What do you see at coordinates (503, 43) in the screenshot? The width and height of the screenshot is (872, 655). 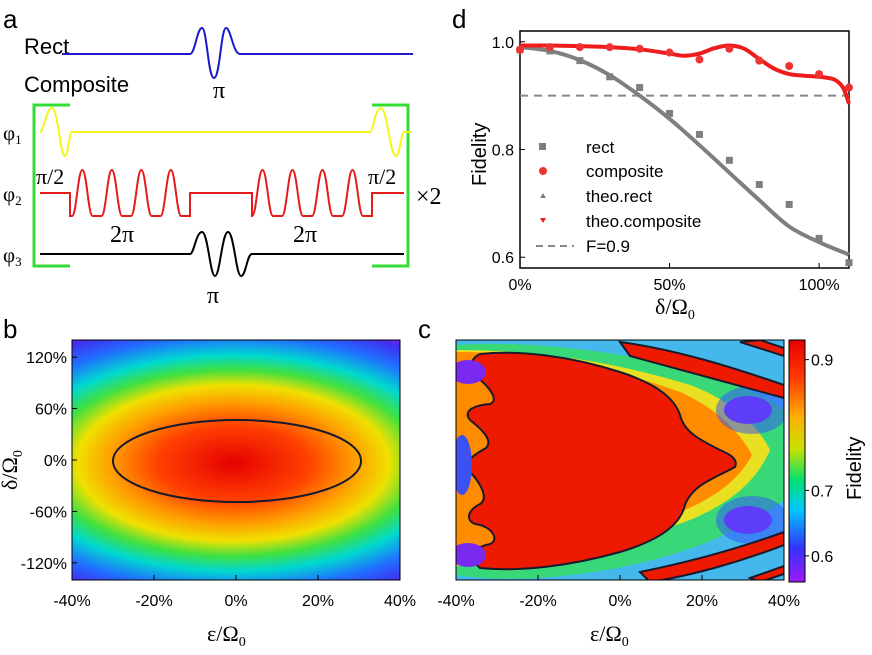 I see `y-tick-label: 1.0` at bounding box center [503, 43].